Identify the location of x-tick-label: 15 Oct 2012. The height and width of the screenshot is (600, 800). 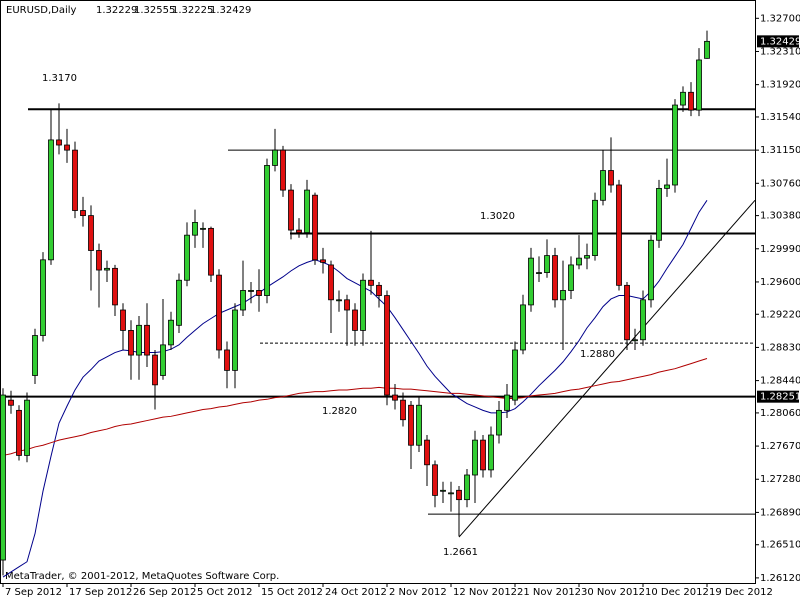
(292, 592).